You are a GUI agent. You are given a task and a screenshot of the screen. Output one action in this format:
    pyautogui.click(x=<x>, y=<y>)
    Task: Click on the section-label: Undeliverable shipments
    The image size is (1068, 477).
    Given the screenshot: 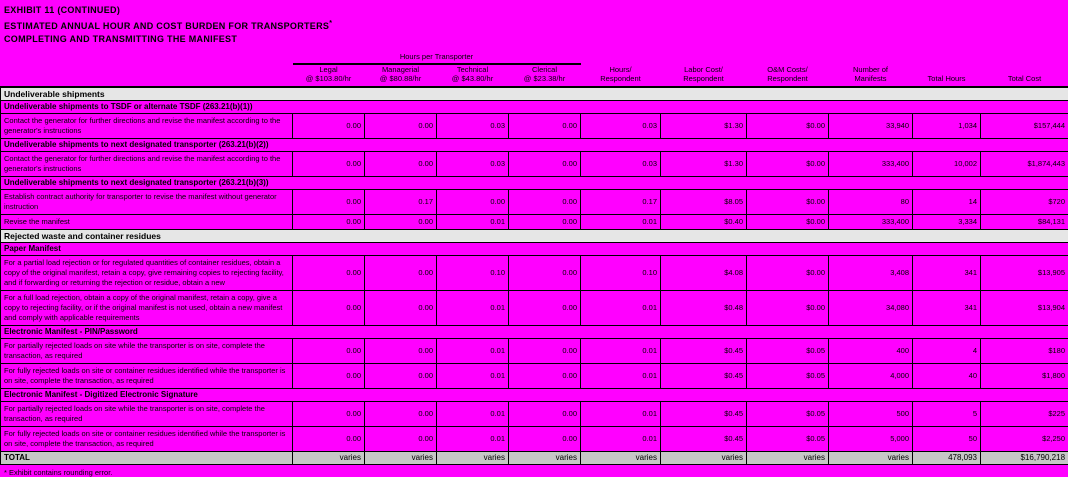 What is the action you would take?
    pyautogui.click(x=534, y=94)
    